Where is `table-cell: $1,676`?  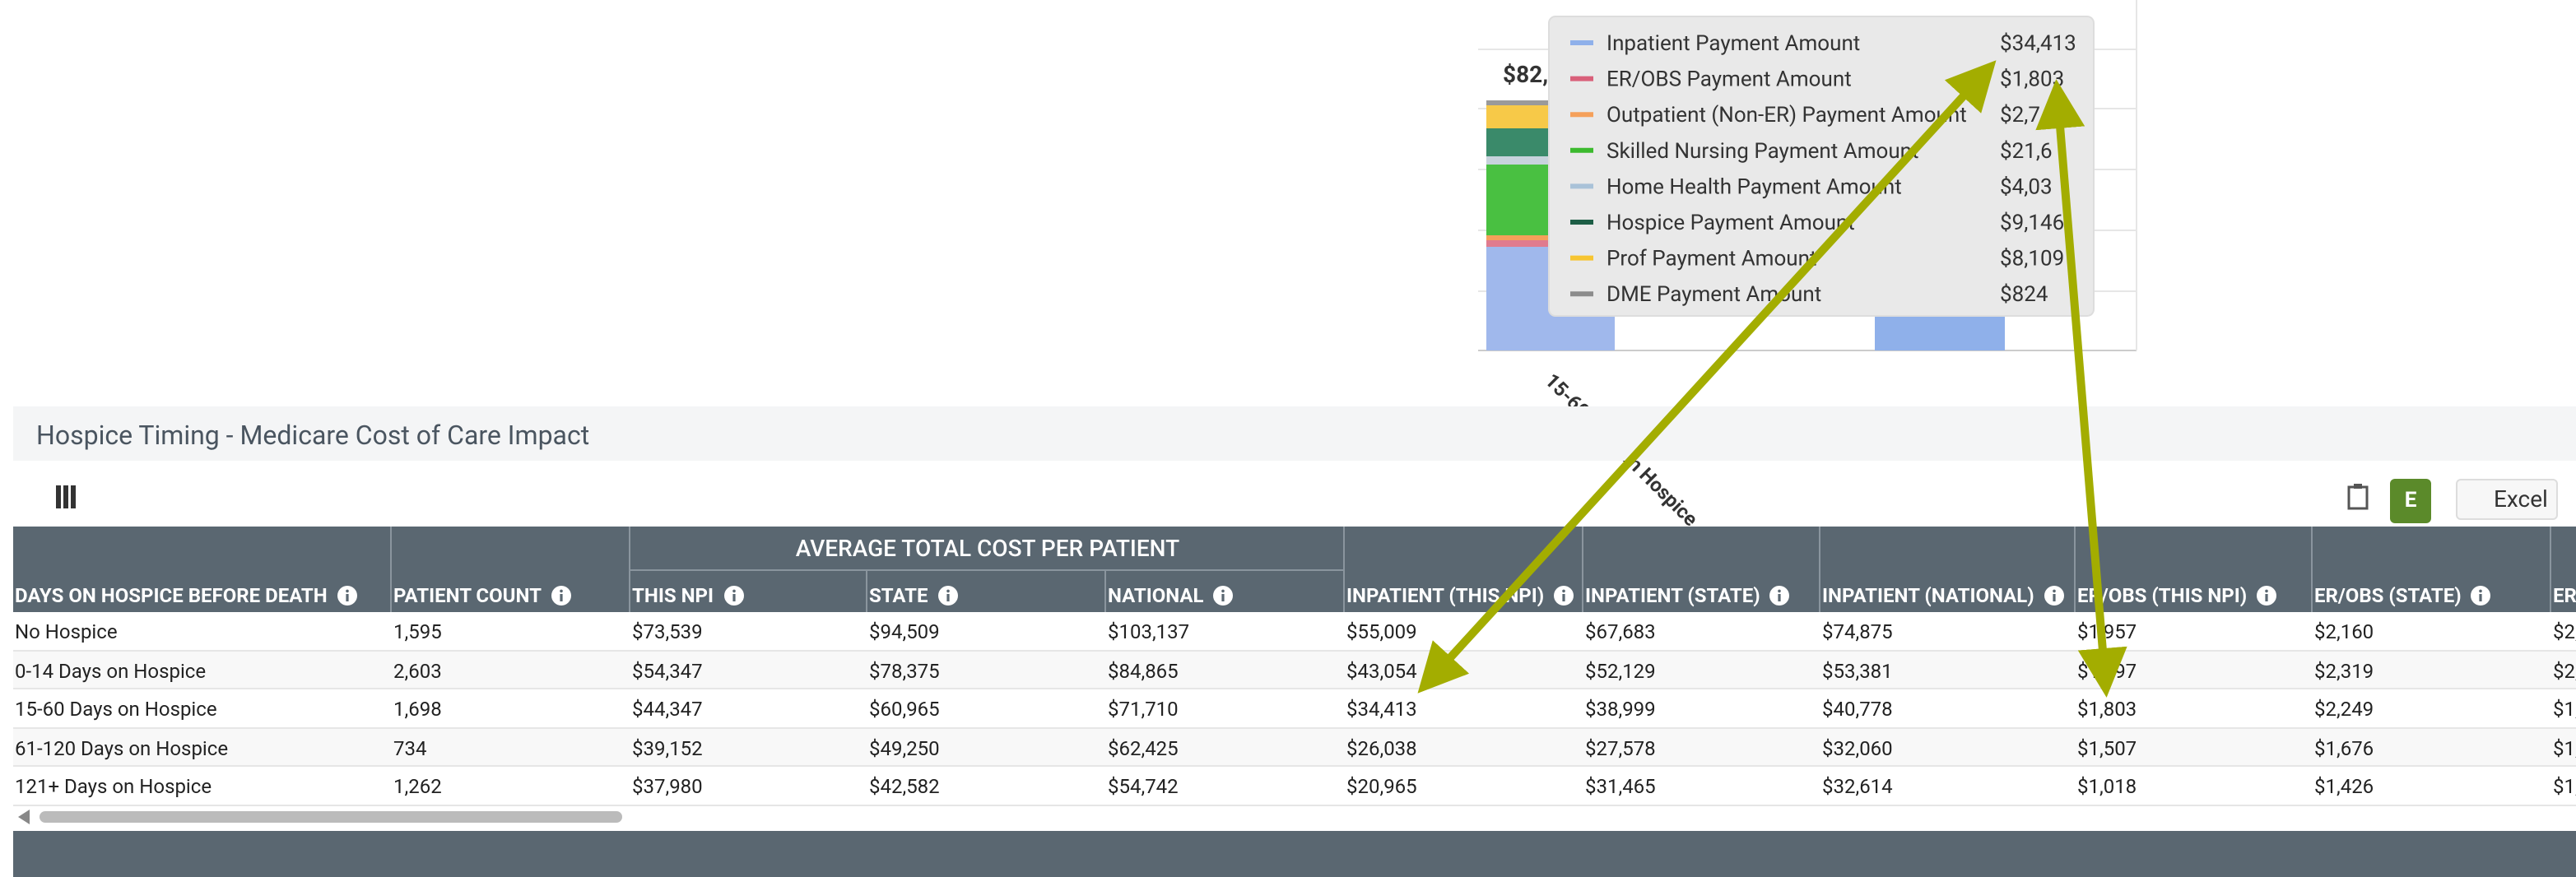 table-cell: $1,676 is located at coordinates (2344, 748).